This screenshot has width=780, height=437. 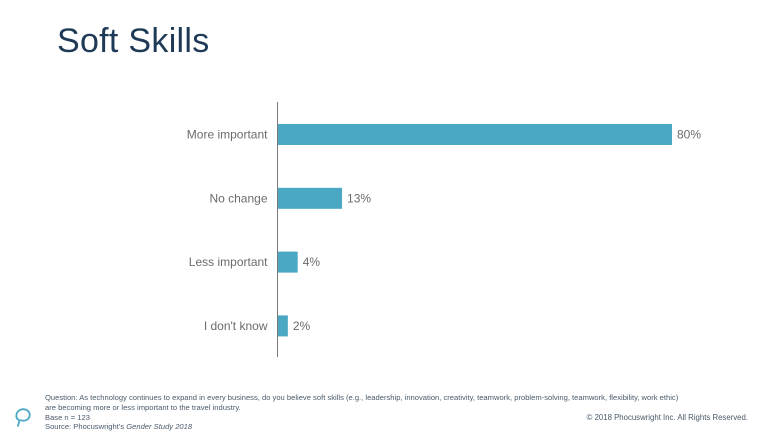 I want to click on footer-source-title: Gender Study 2018, so click(x=159, y=427).